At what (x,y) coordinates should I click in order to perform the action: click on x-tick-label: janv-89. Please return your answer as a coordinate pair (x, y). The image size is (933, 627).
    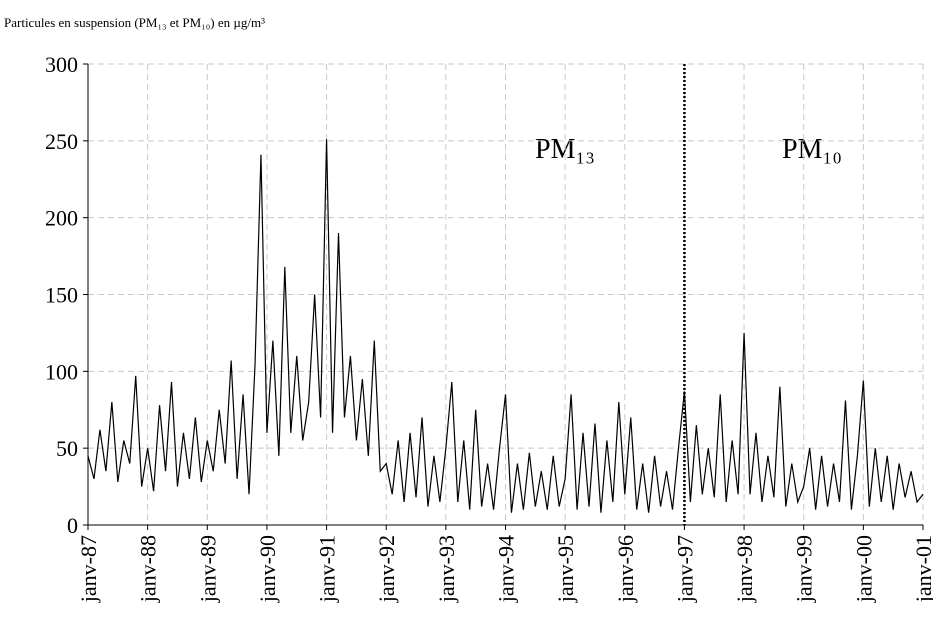
    Looking at the image, I should click on (207, 569).